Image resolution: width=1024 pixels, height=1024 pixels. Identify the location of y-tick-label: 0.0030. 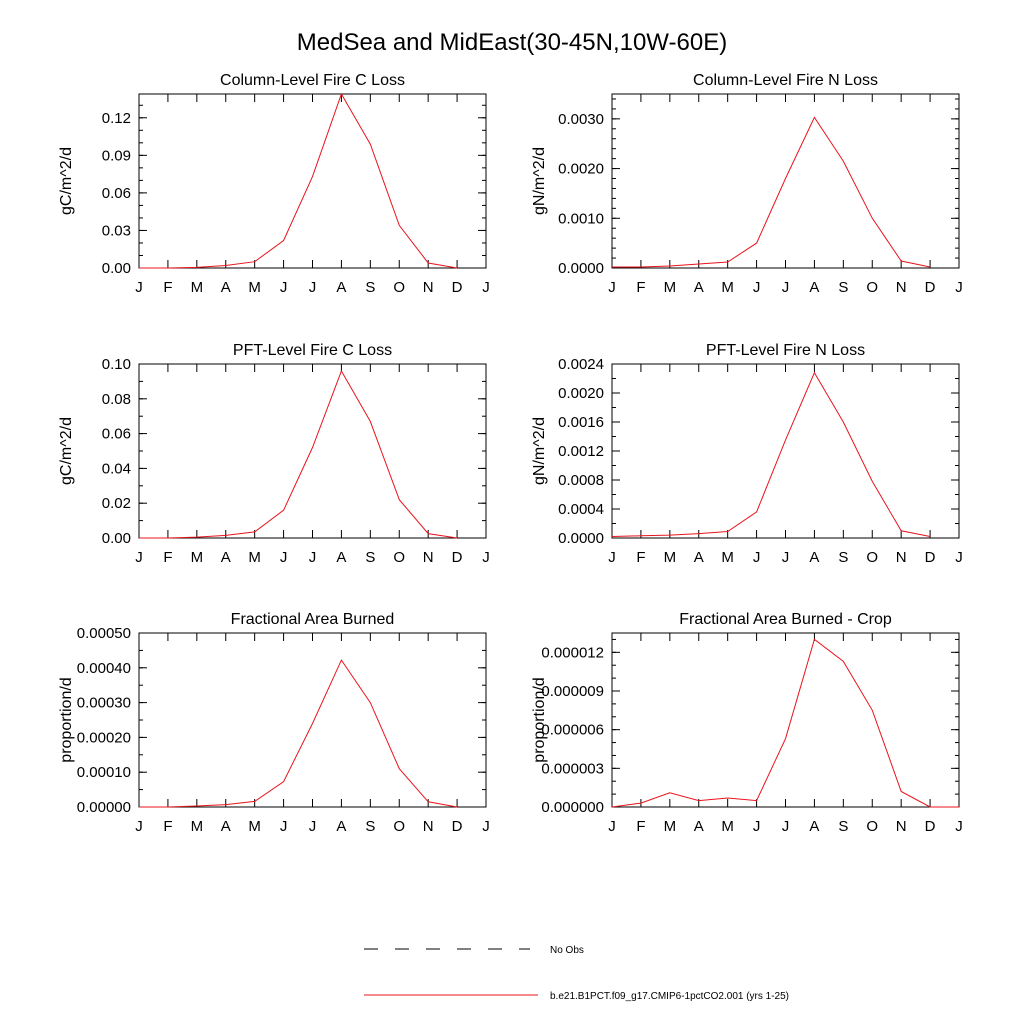
(581, 119).